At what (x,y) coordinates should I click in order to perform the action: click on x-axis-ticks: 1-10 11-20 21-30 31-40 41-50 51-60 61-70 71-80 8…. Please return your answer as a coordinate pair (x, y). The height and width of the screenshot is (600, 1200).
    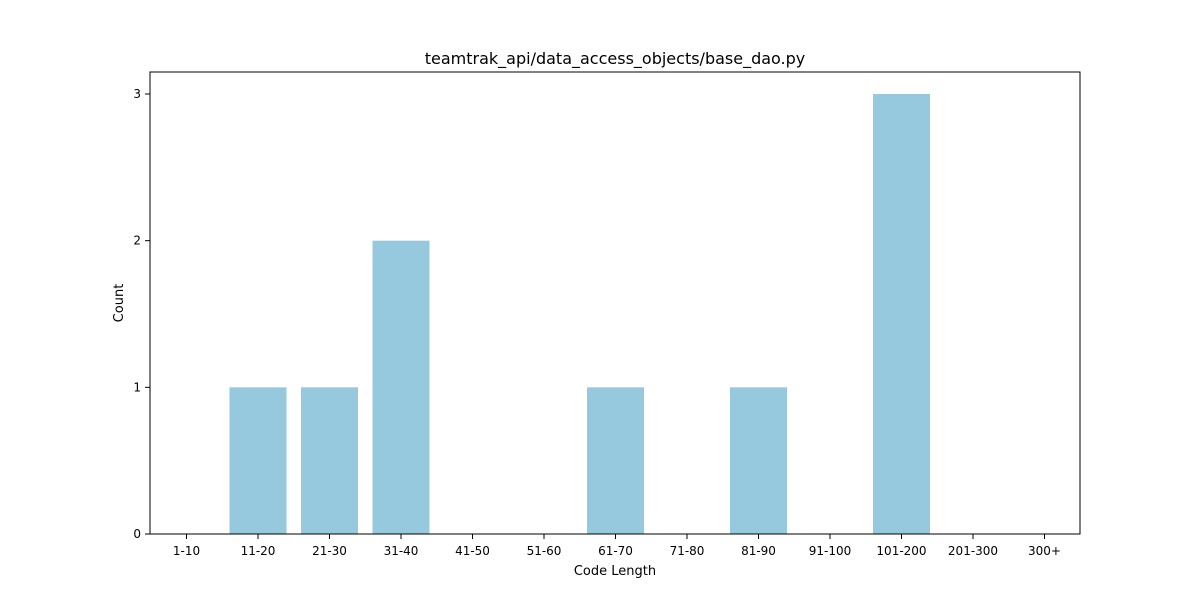
    Looking at the image, I should click on (617, 546).